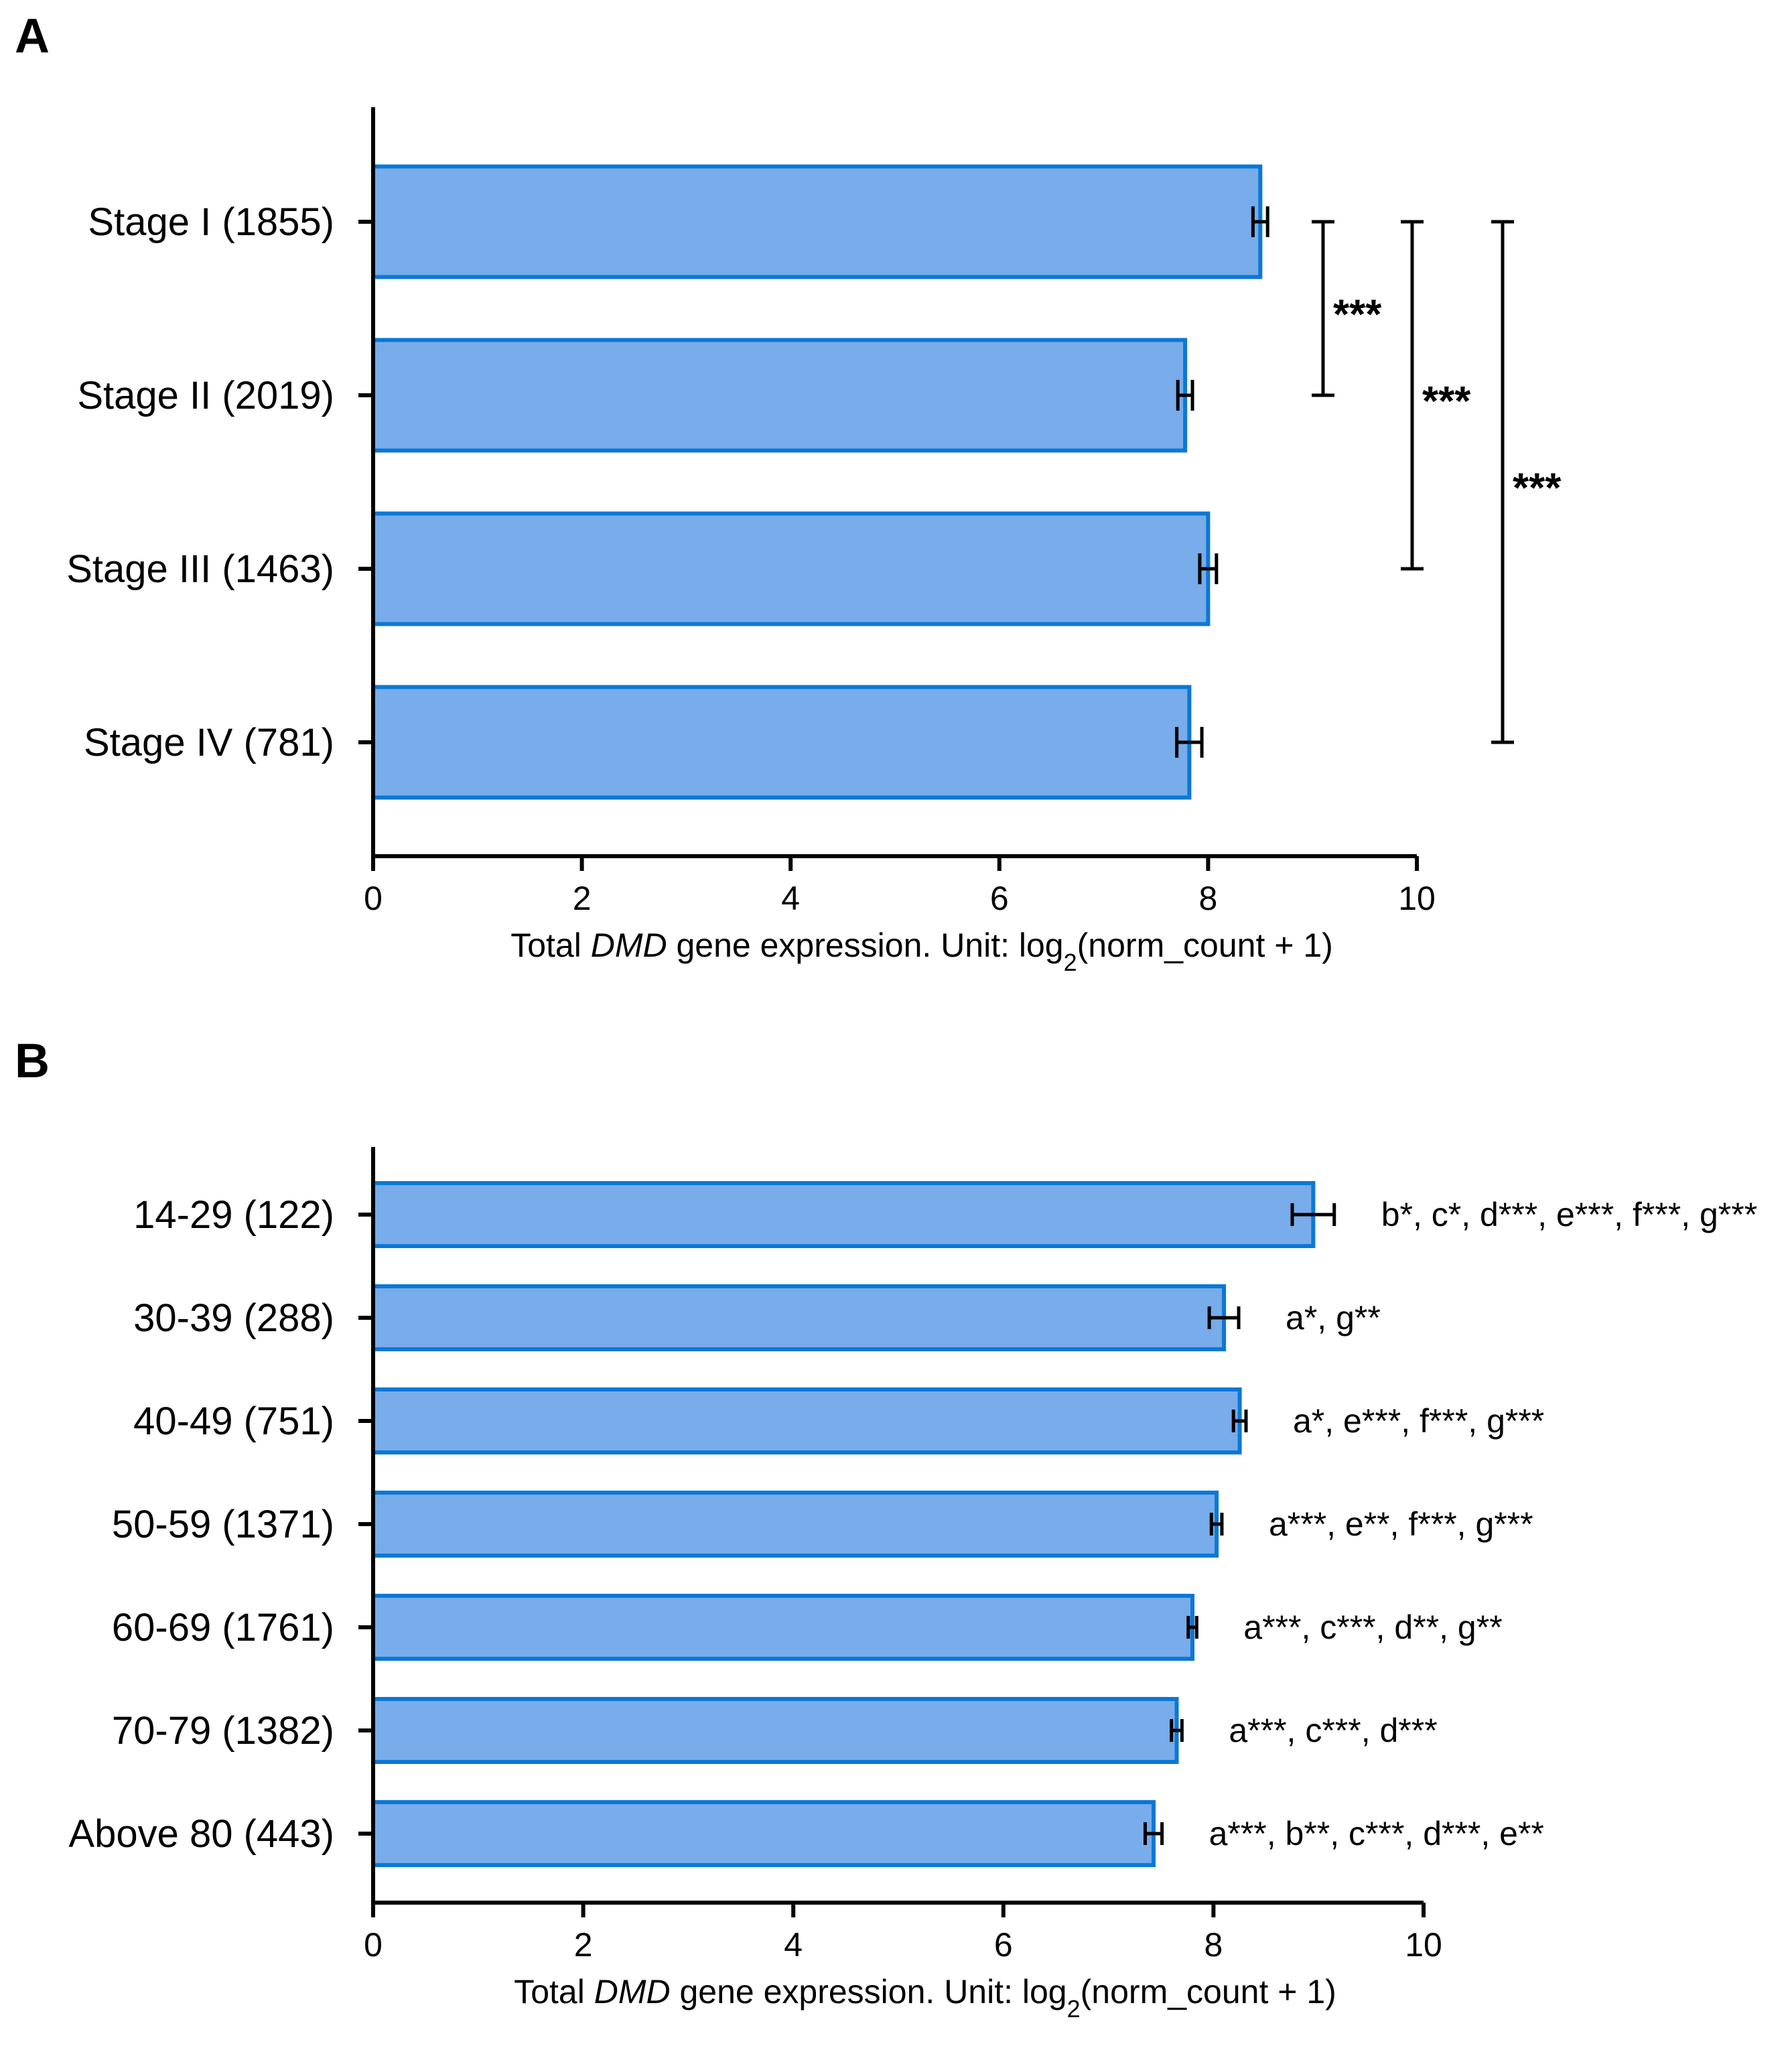 This screenshot has width=1792, height=2046. I want to click on comparison-annotation: a***, c***, d**, g**, so click(1373, 1628).